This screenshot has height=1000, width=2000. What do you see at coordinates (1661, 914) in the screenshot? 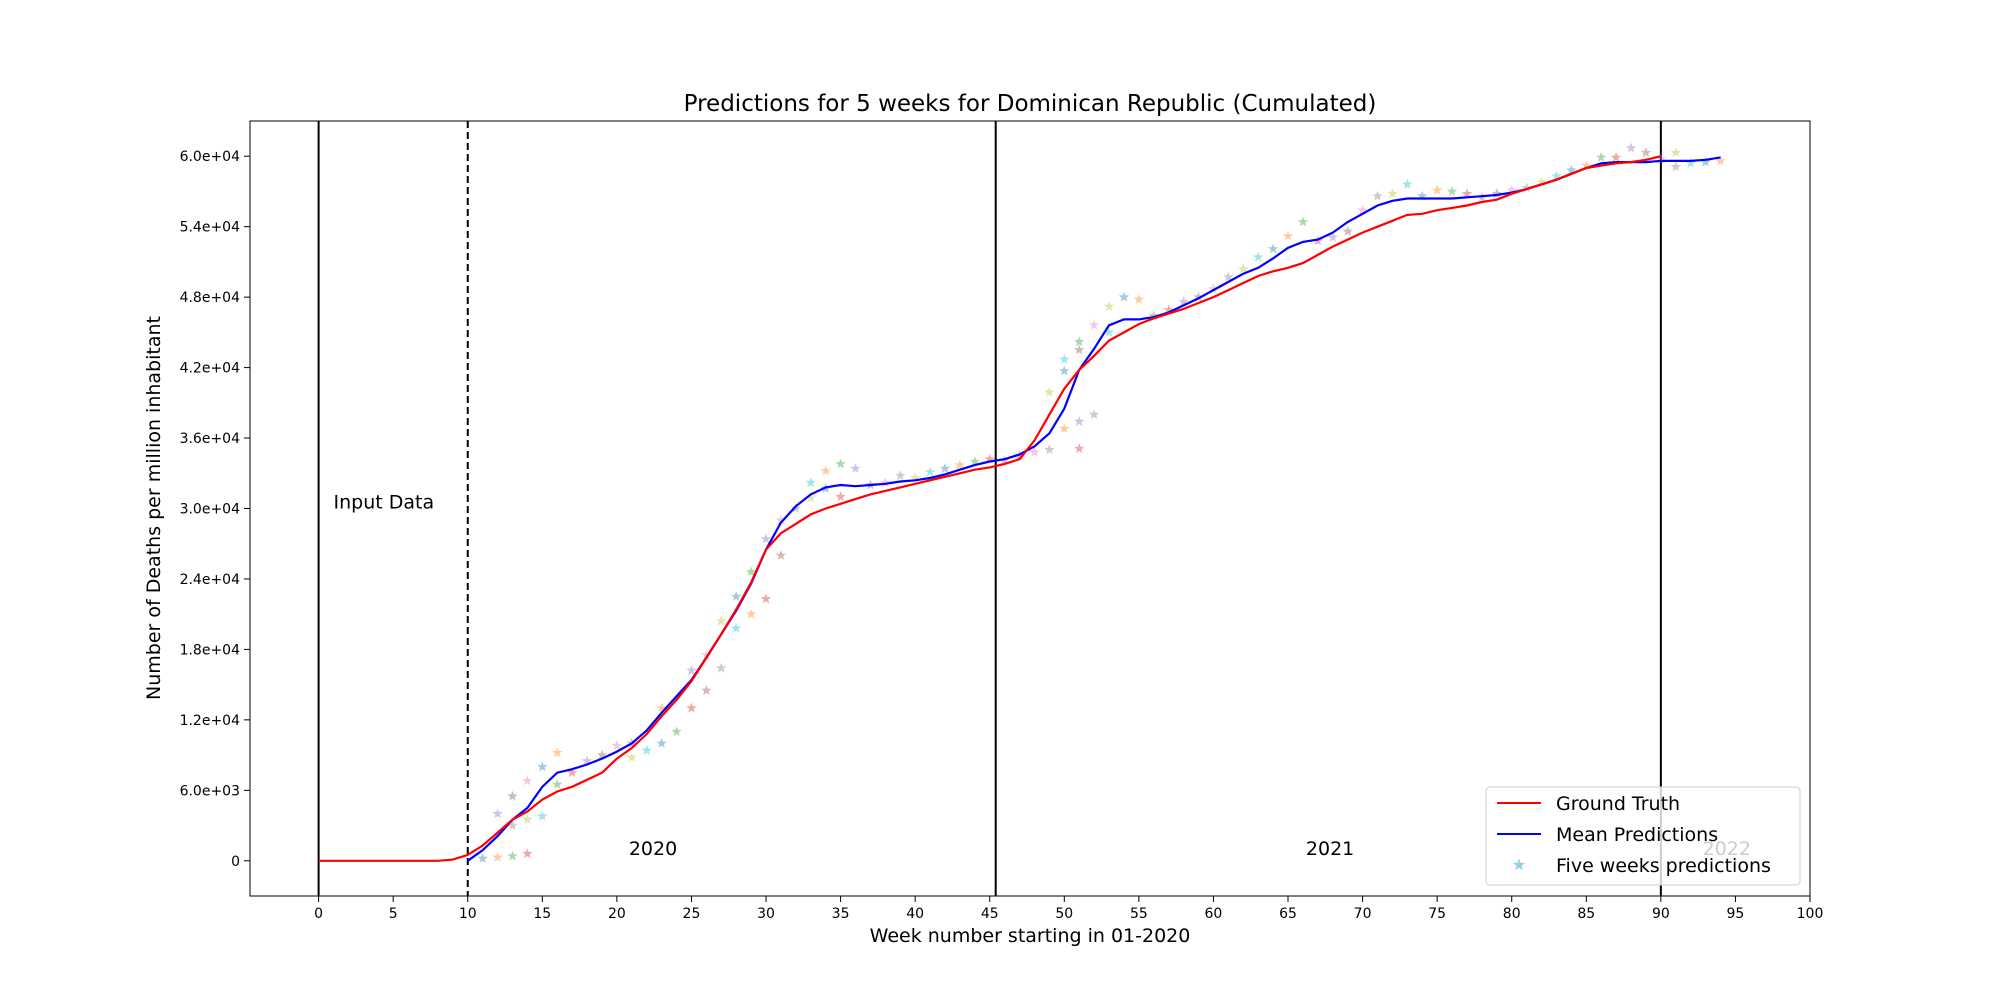
I see `x-tick-label: 90` at bounding box center [1661, 914].